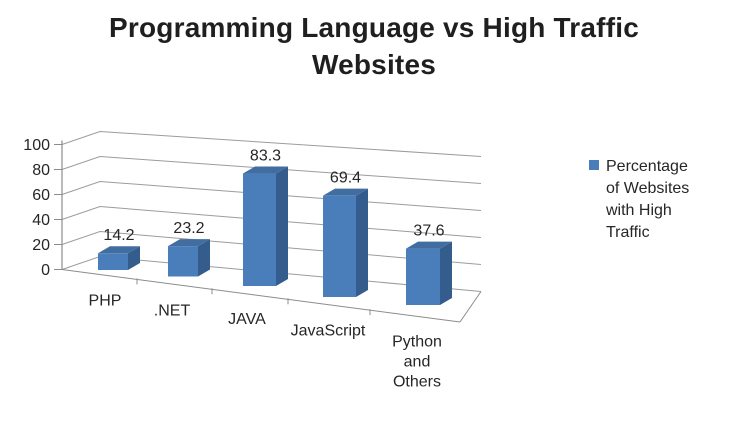 The image size is (748, 428). Describe the element at coordinates (265, 170) in the screenshot. I see `bar-top-java` at that location.